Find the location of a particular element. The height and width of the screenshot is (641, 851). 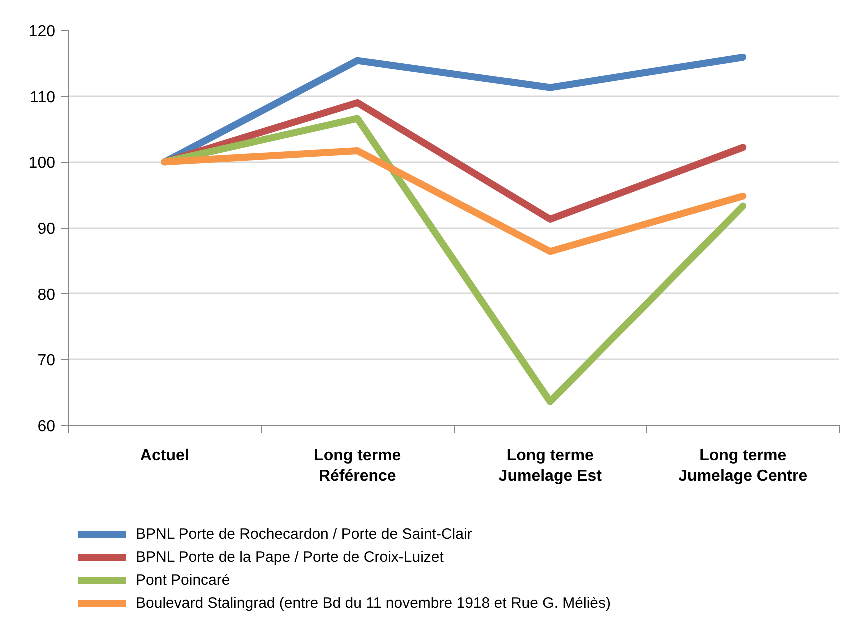

y-tick-label: 80 is located at coordinates (47, 295).